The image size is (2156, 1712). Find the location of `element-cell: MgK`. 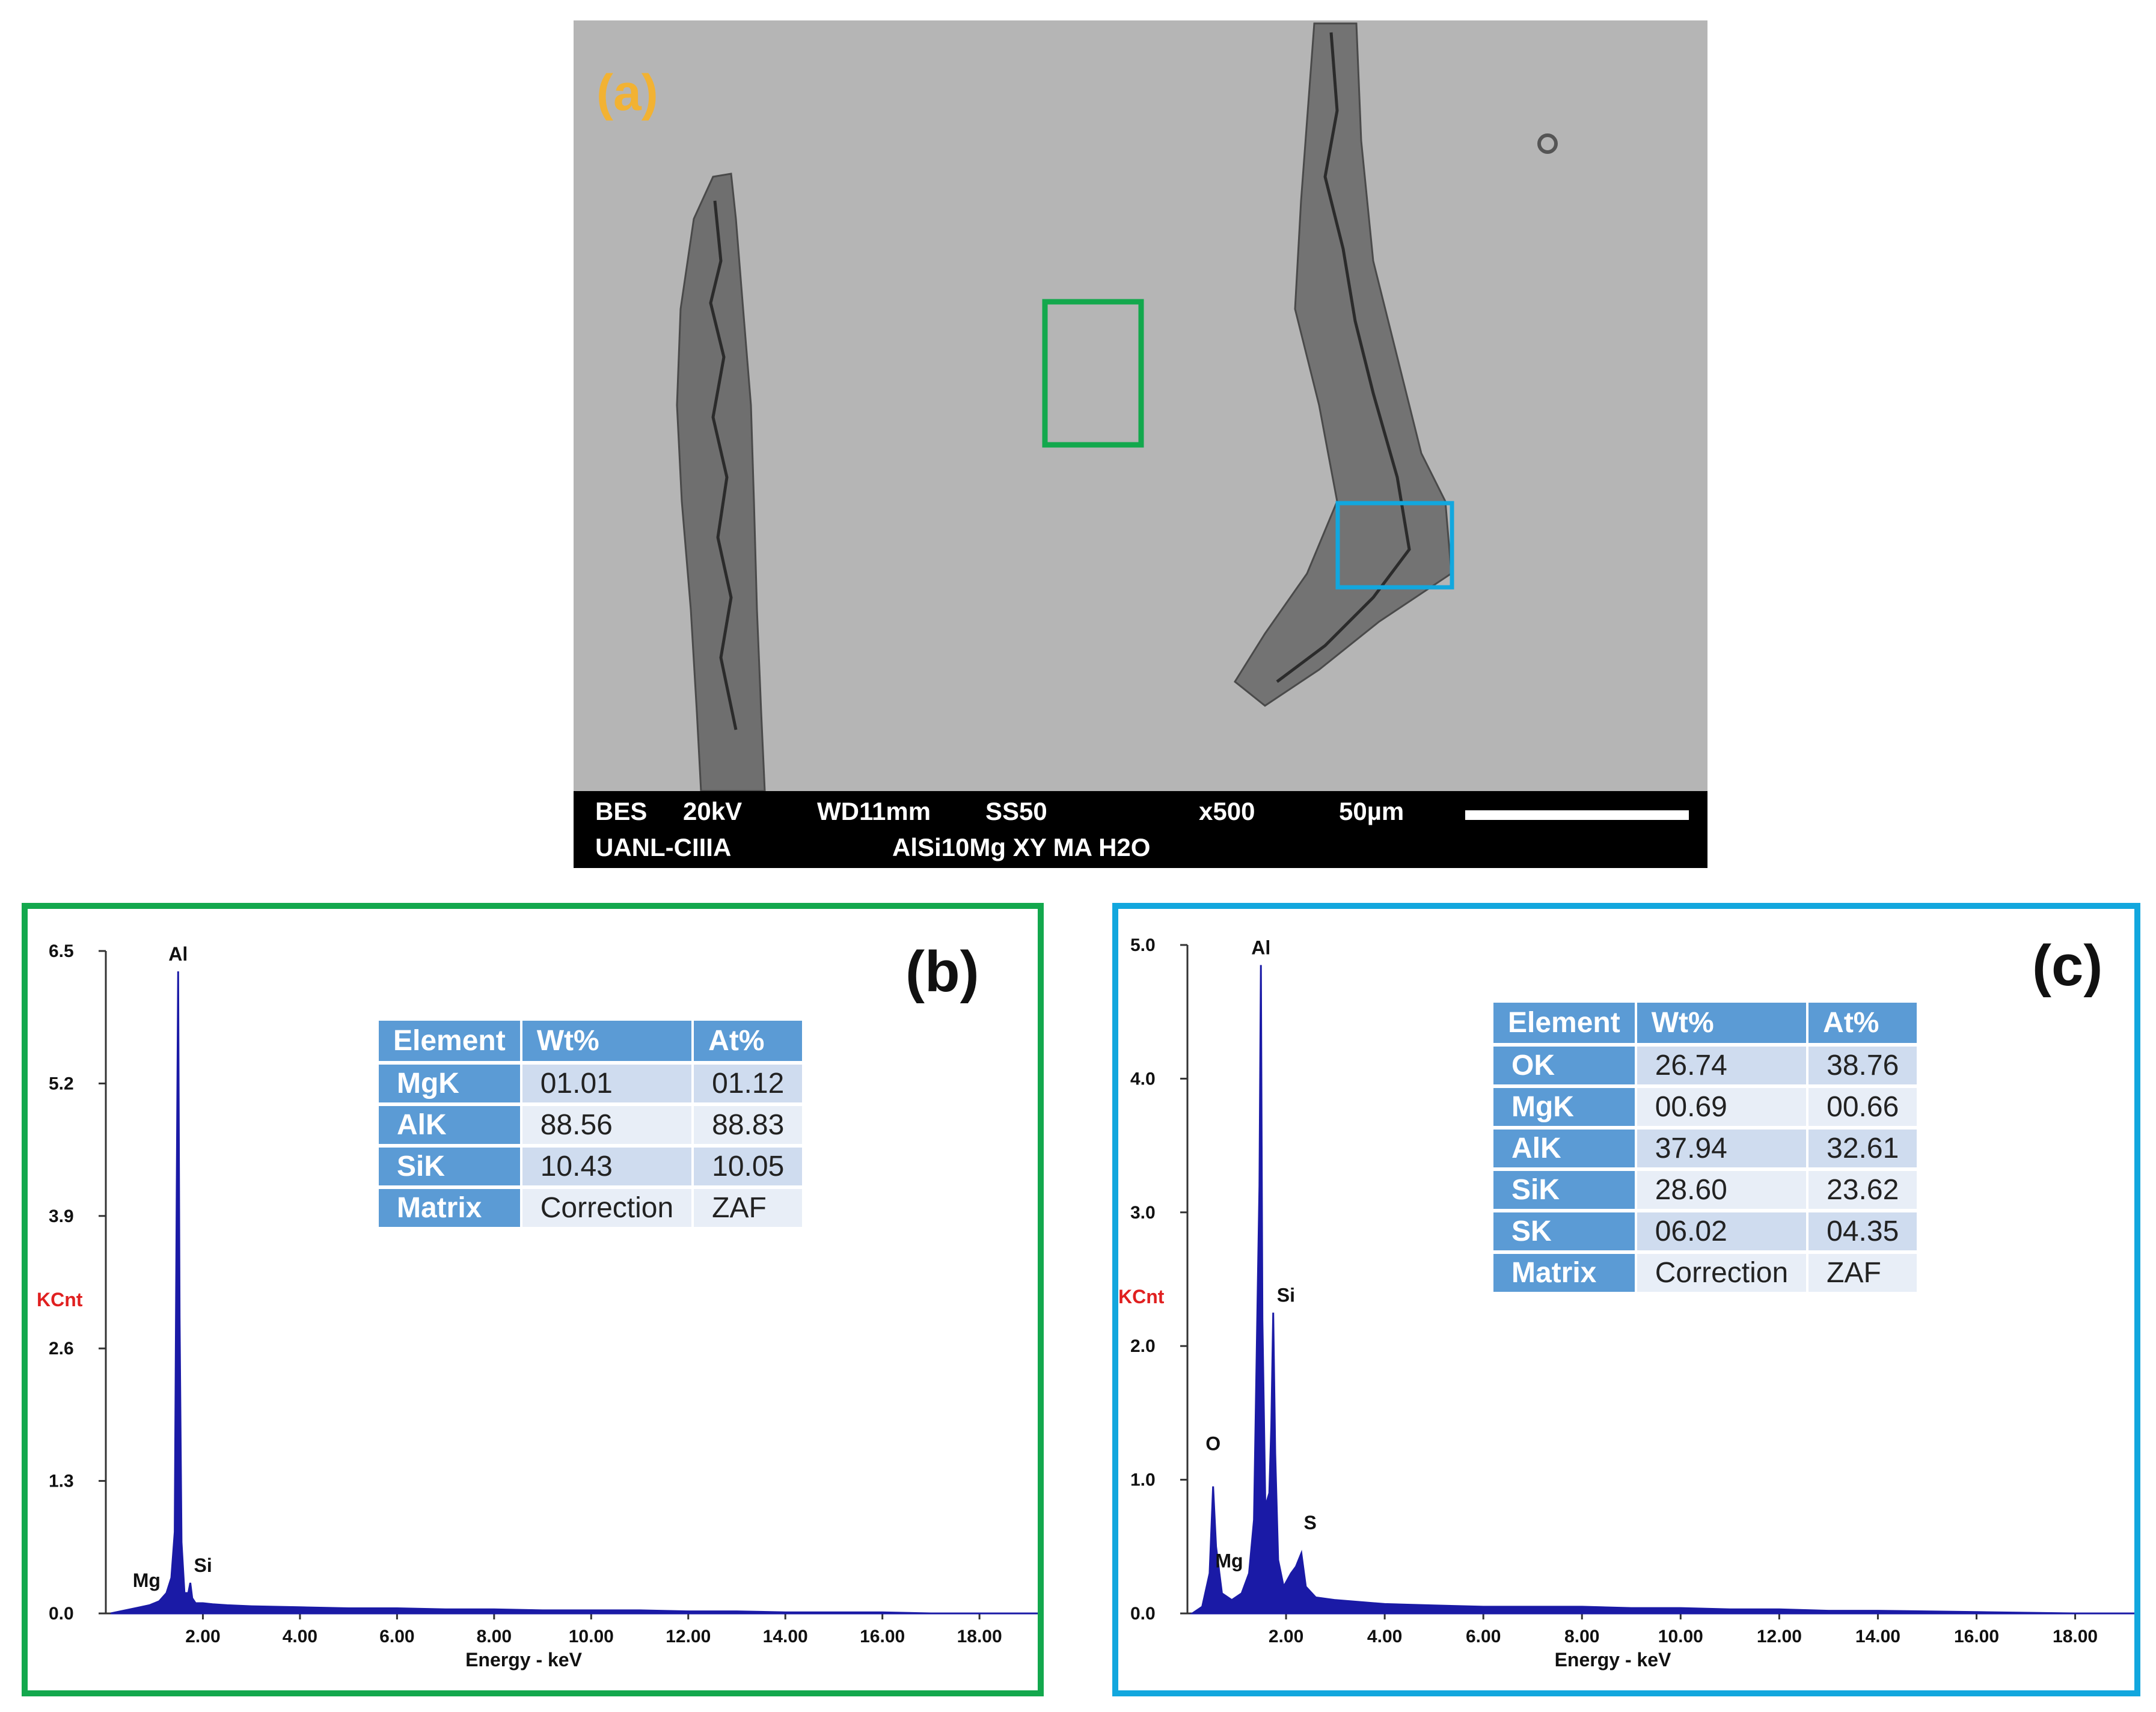

element-cell: MgK is located at coordinates (1564, 1107).